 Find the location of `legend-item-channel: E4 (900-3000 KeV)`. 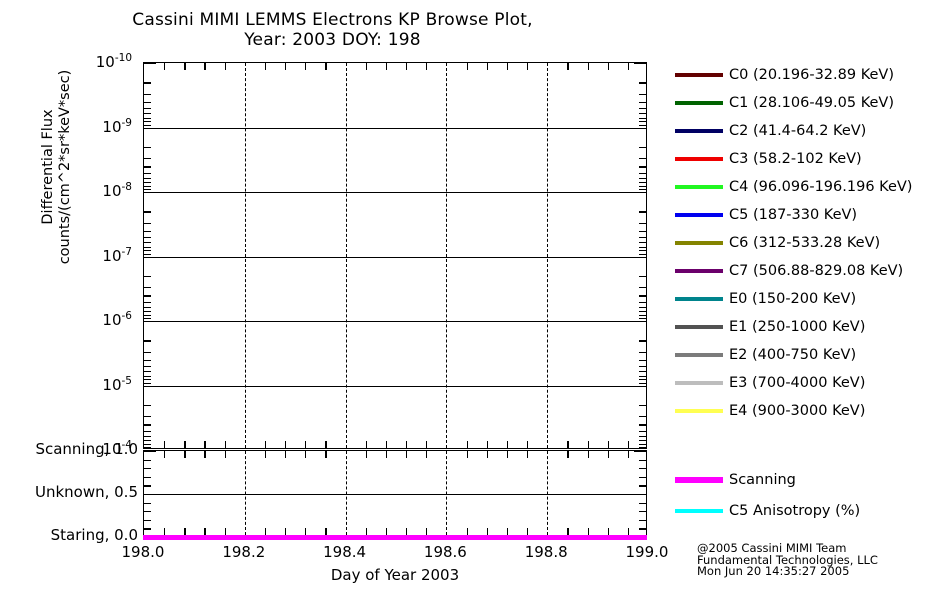

legend-item-channel: E4 (900-3000 KeV) is located at coordinates (770, 411).